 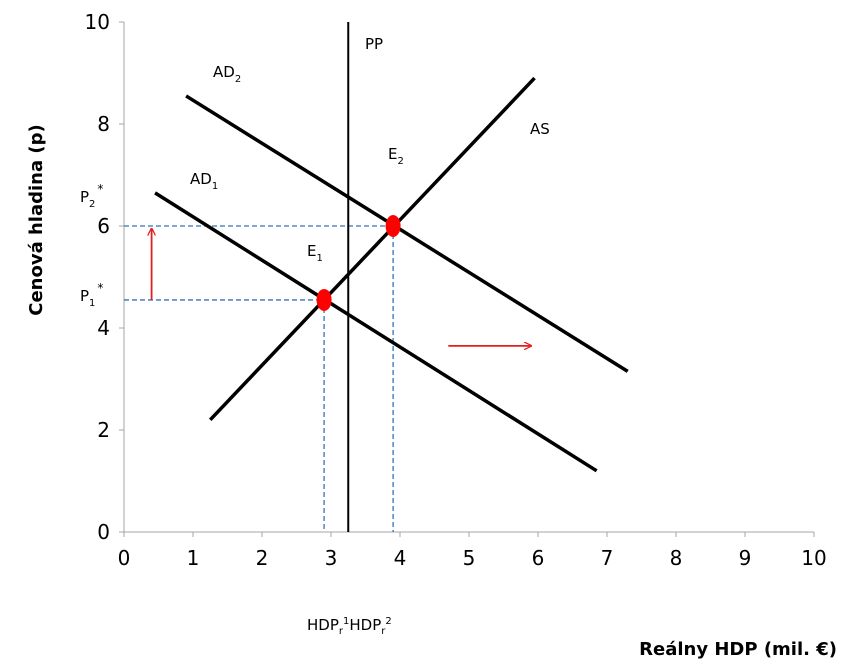 What do you see at coordinates (469, 558) in the screenshot?
I see `x-tick-label: 5` at bounding box center [469, 558].